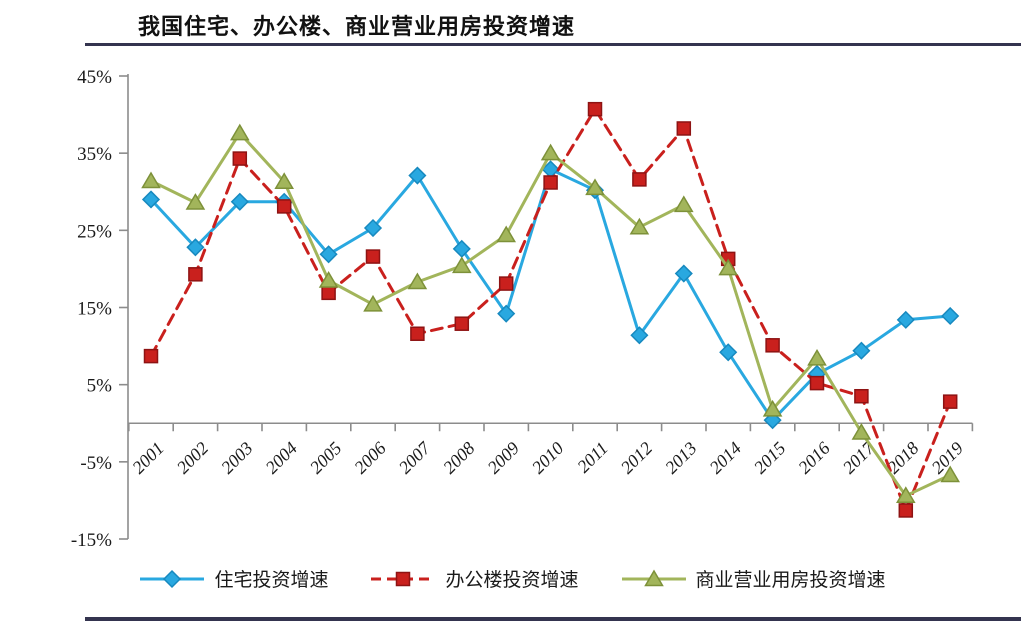  I want to click on x-tick-label: 2002, so click(193, 458).